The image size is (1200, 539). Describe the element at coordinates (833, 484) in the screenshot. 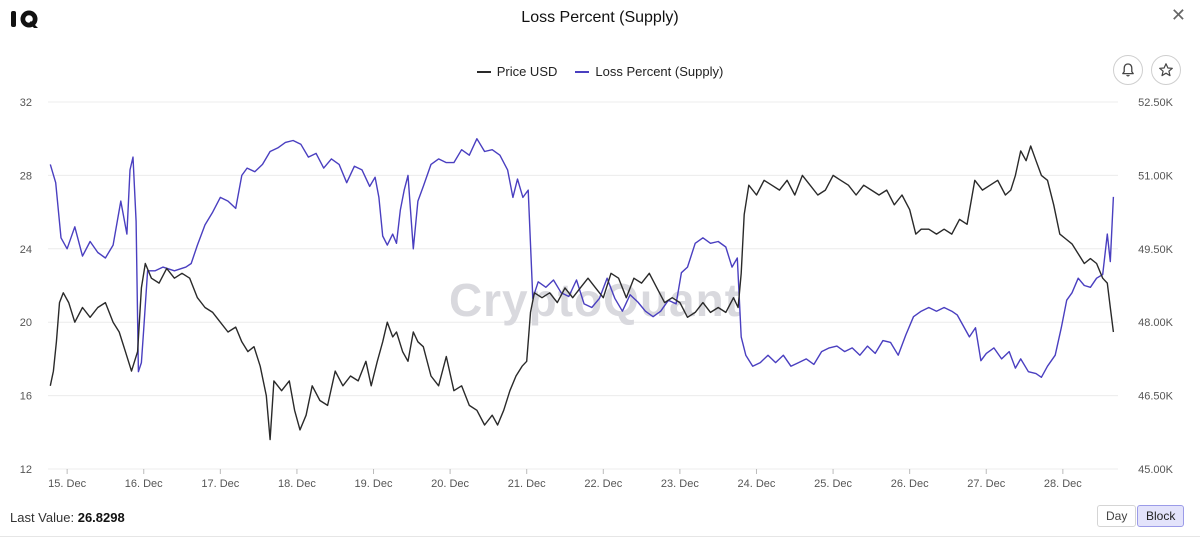

I see `x-tick-label: 25. Dec` at that location.